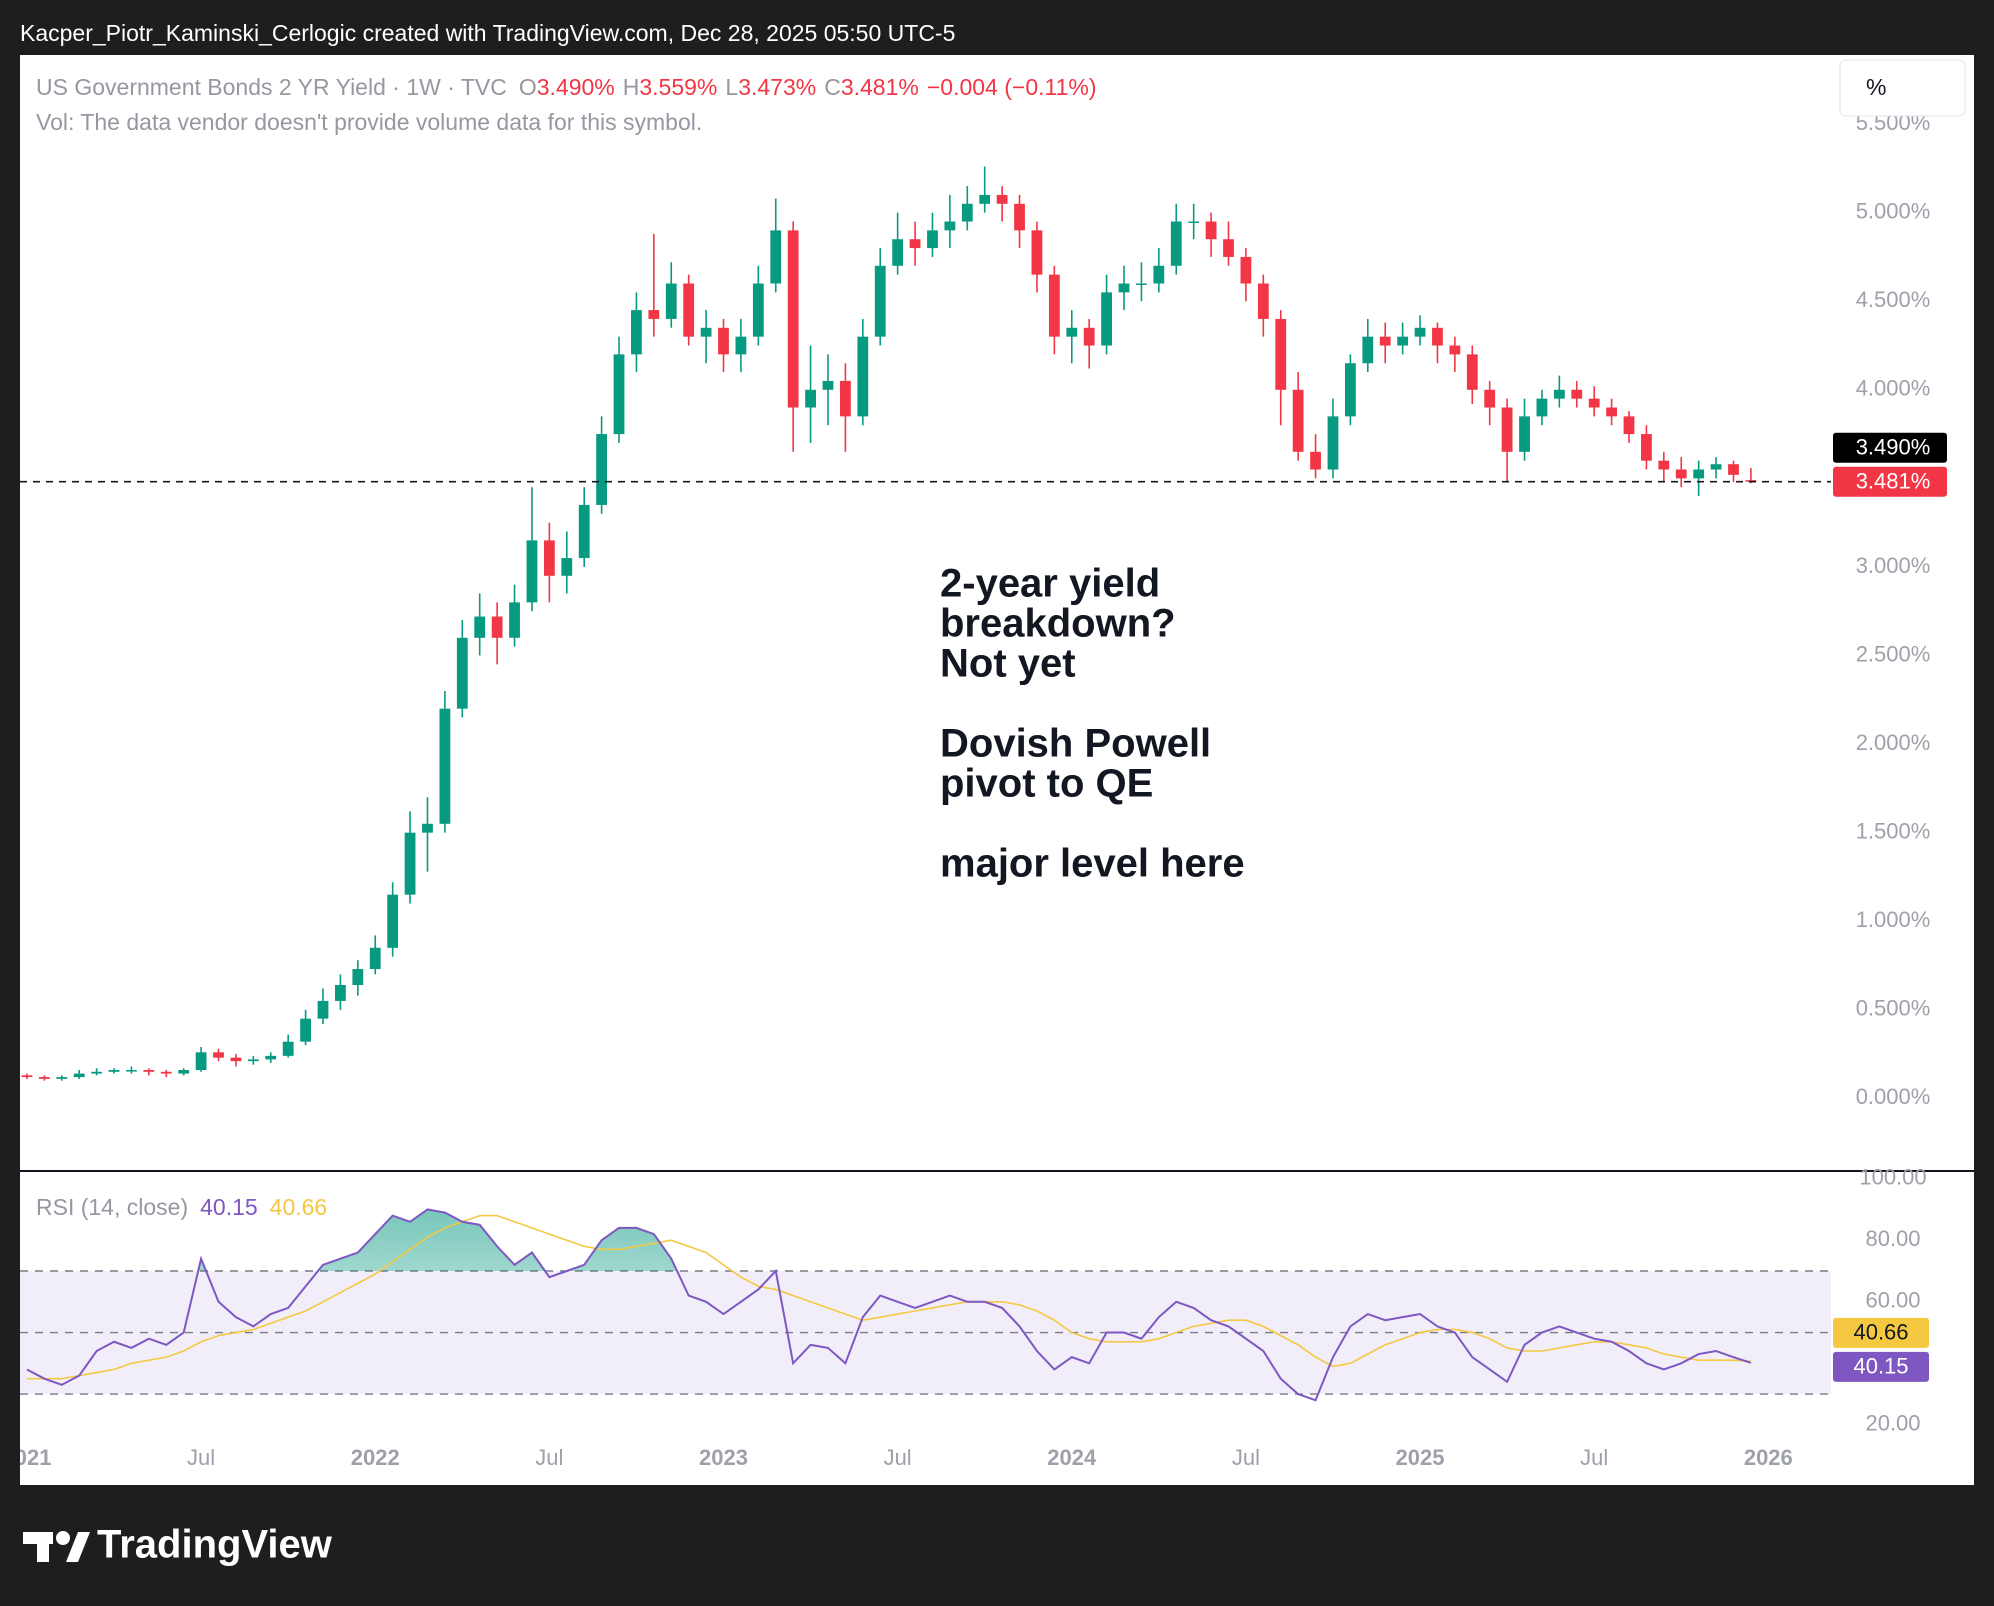 The width and height of the screenshot is (1994, 1606). Describe the element at coordinates (1893, 388) in the screenshot. I see `y-tick-label: 4.000%` at that location.